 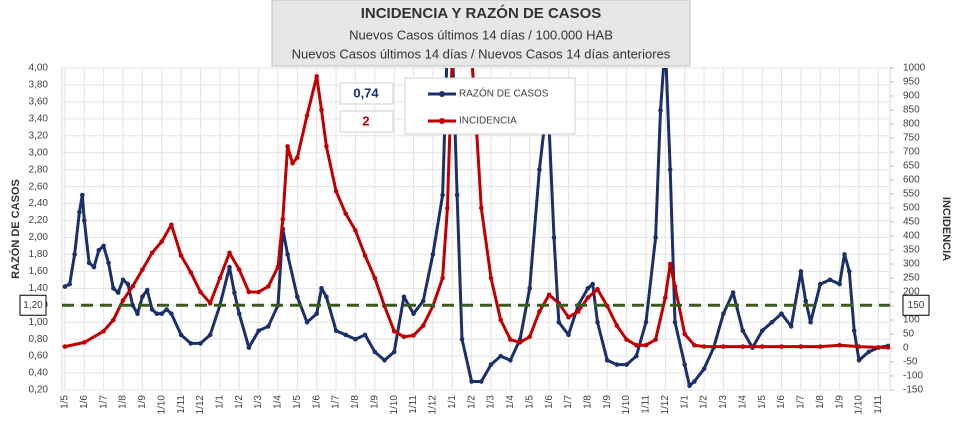 What do you see at coordinates (442, 94) in the screenshot?
I see `legend-marker` at bounding box center [442, 94].